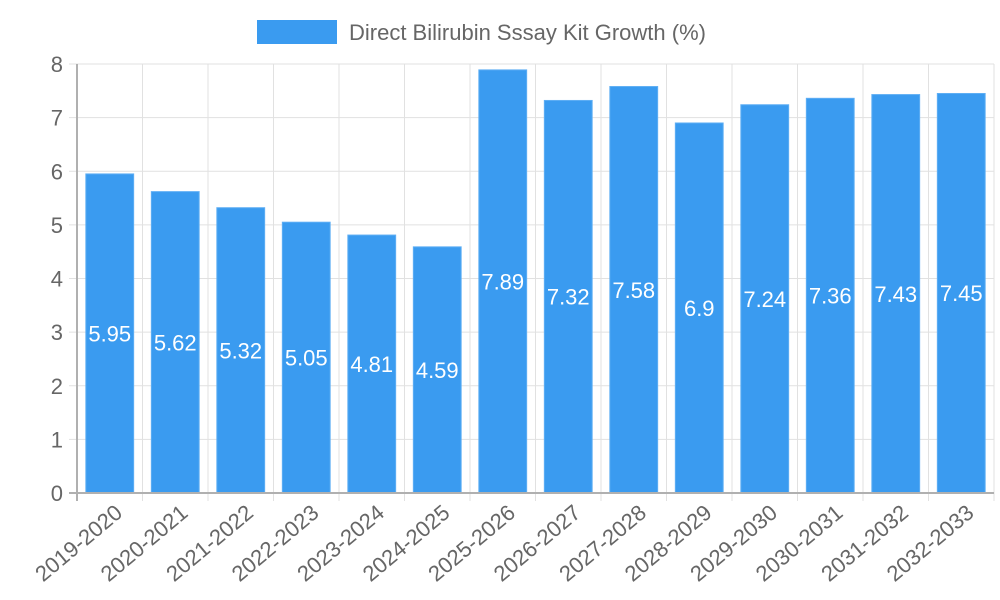 The height and width of the screenshot is (600, 1000). I want to click on bar-value-label: 4.59, so click(437, 370).